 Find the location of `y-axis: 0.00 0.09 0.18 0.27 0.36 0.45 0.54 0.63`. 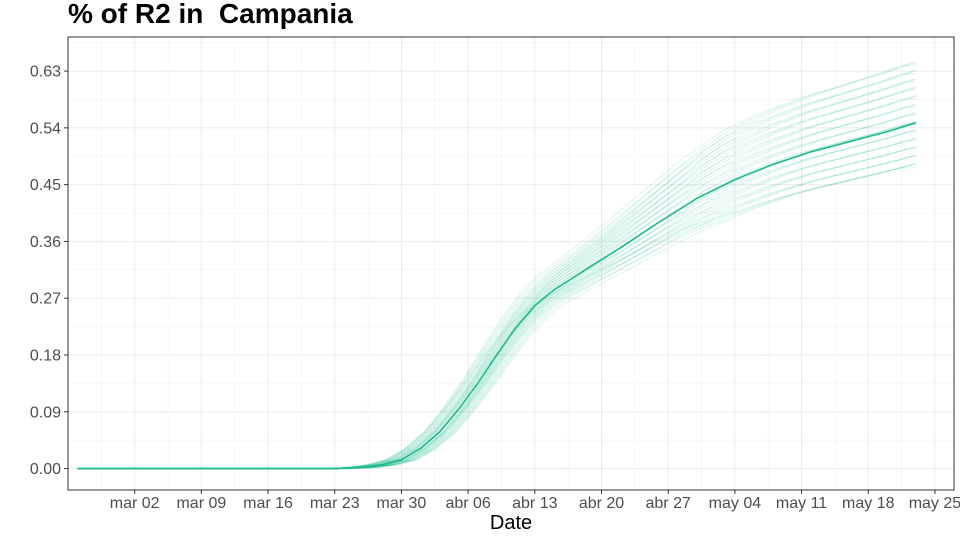

y-axis: 0.00 0.09 0.18 0.27 0.36 0.45 0.54 0.63 is located at coordinates (49, 271).